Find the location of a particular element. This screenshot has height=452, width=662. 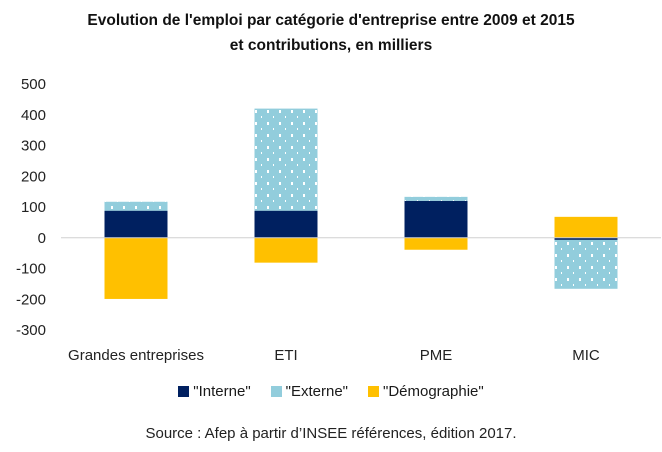

chart-title-line2: et contributions, en milliers is located at coordinates (331, 45).